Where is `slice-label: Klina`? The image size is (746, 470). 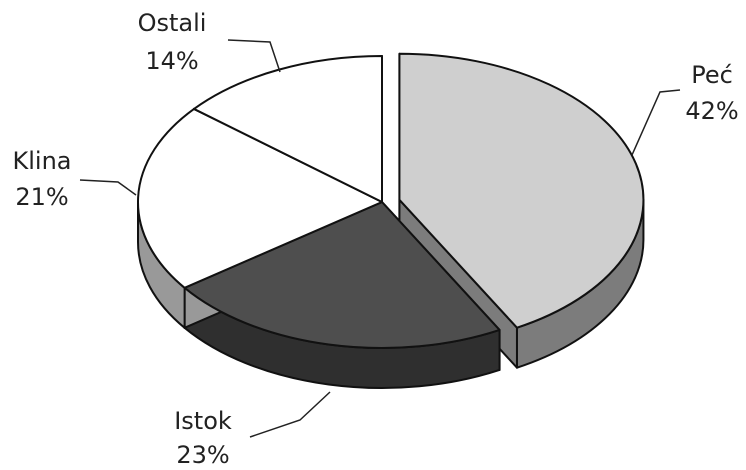
slice-label: Klina is located at coordinates (42, 161).